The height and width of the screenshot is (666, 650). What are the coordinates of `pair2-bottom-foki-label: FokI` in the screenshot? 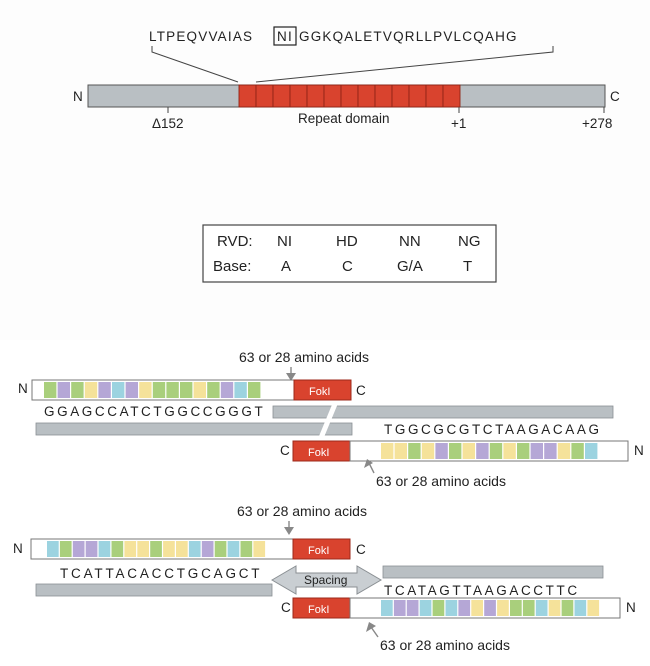 It's located at (318, 610).